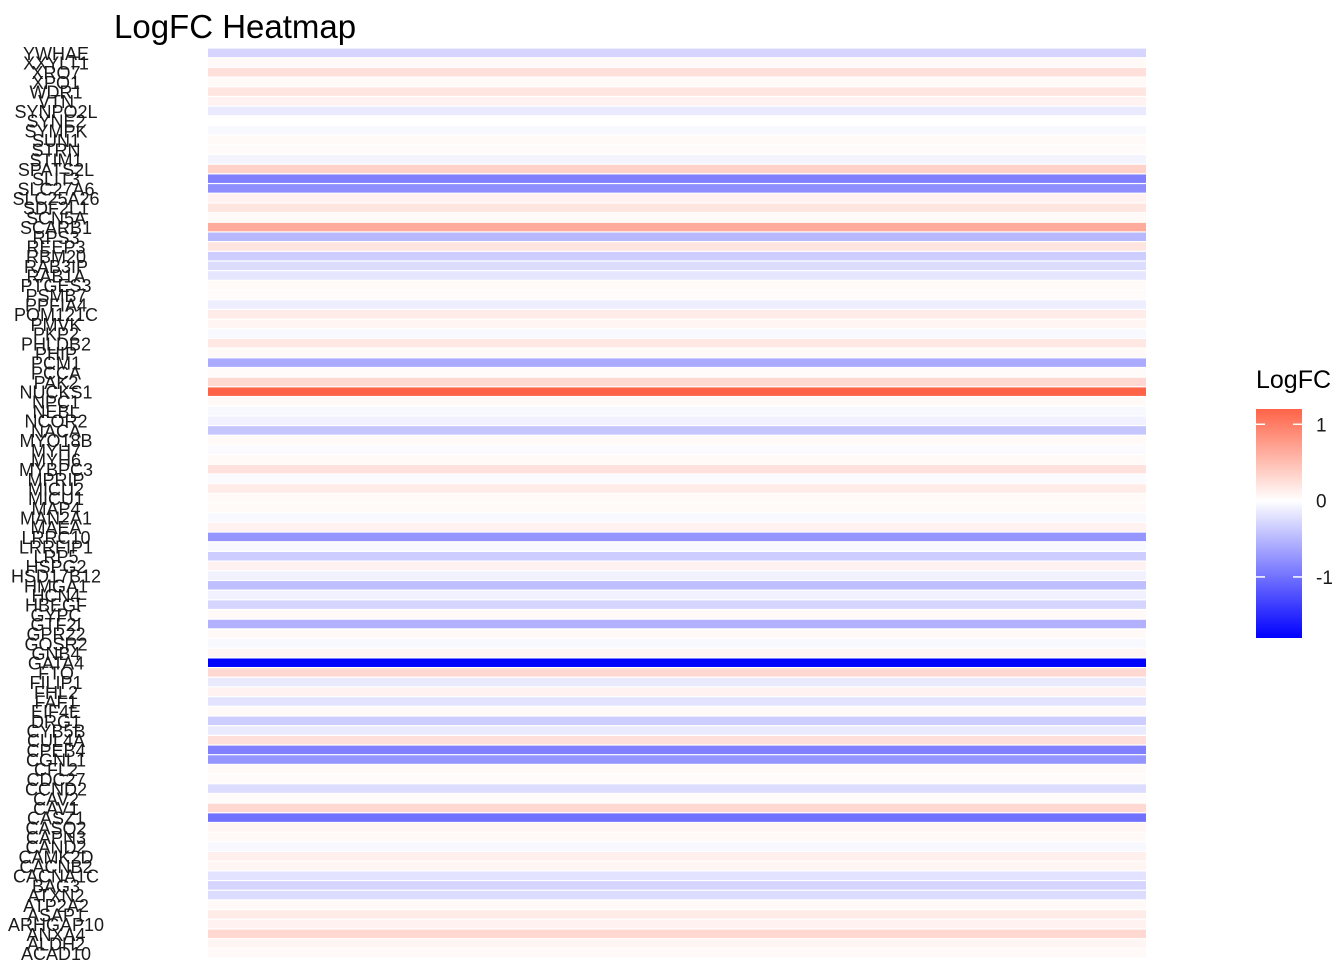  I want to click on y-tick-label: CDC27, so click(55, 780).